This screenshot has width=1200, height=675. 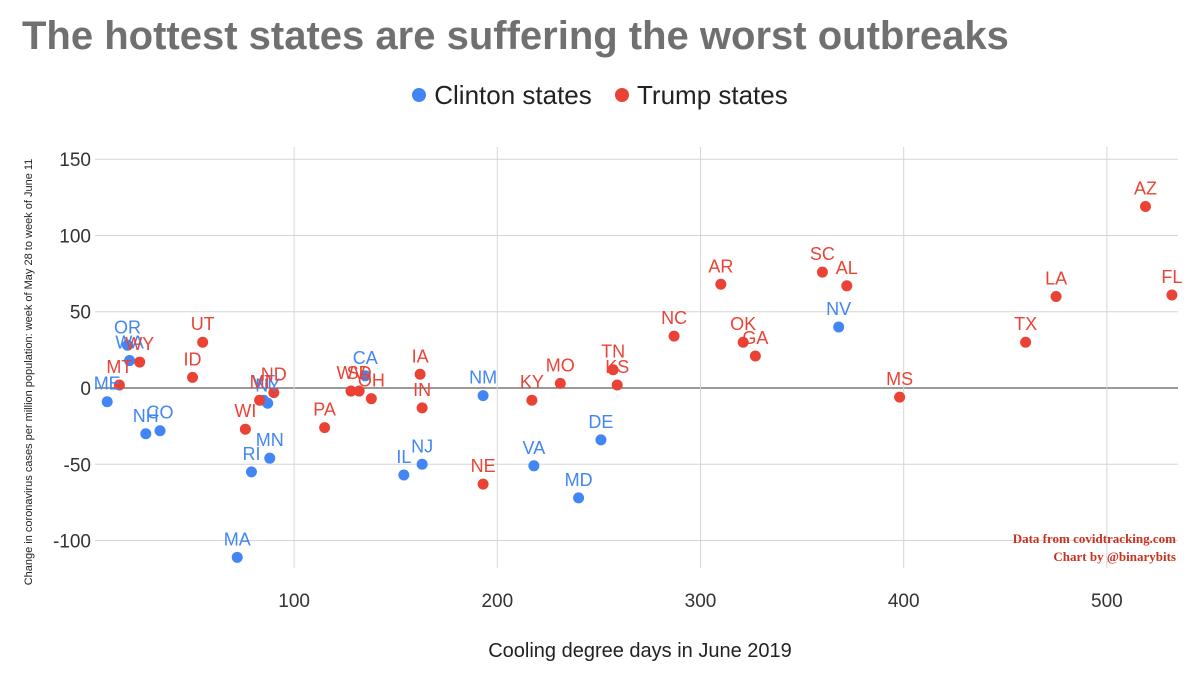 I want to click on data-source-credit: Data from covidtracking.com, so click(x=1094, y=538).